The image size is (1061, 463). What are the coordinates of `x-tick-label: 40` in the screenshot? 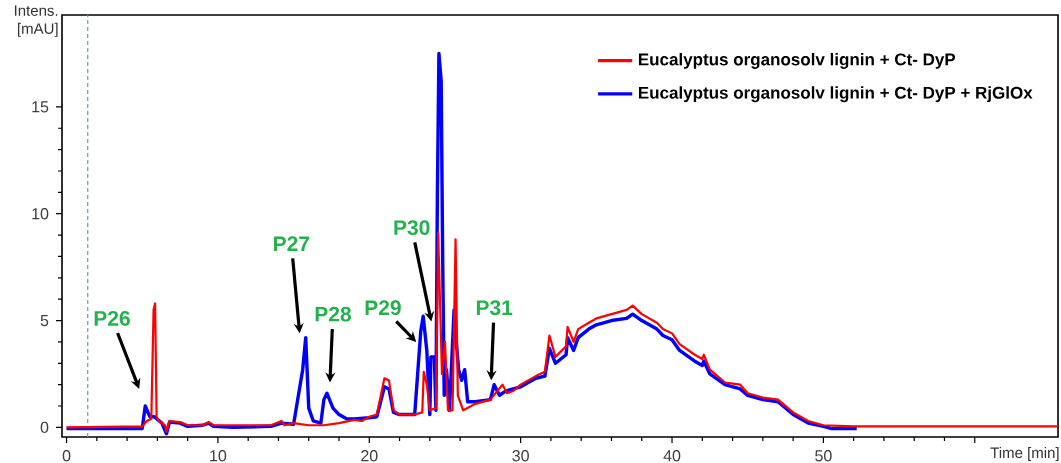 It's located at (672, 456).